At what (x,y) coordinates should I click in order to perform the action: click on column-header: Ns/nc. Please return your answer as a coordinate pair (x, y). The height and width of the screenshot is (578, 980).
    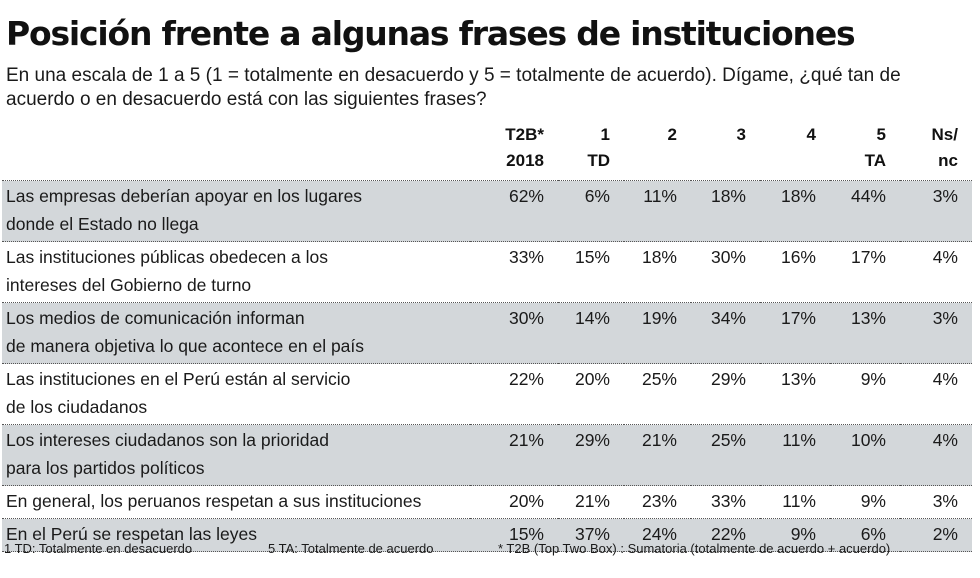
    Looking at the image, I should click on (936, 149).